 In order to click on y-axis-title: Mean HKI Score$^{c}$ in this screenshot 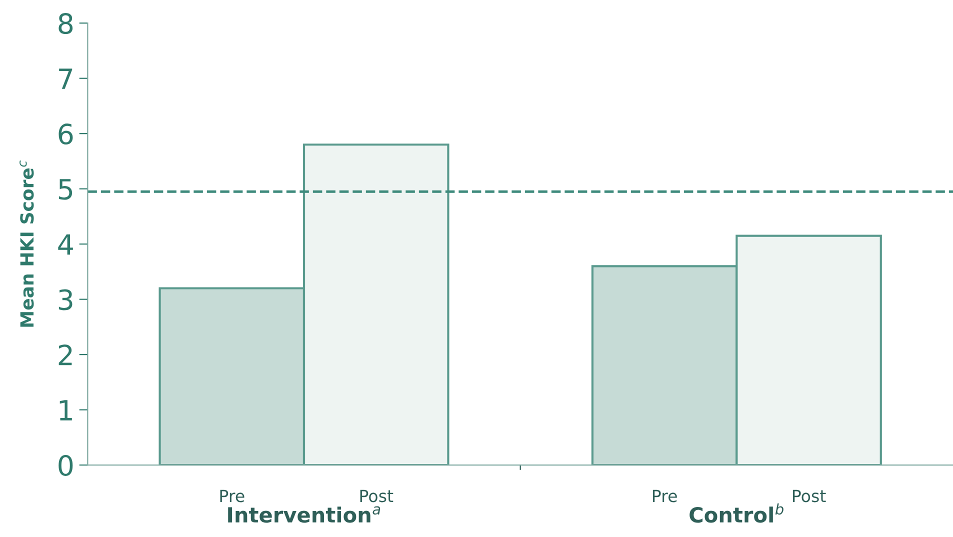, I will do `click(27, 243)`.